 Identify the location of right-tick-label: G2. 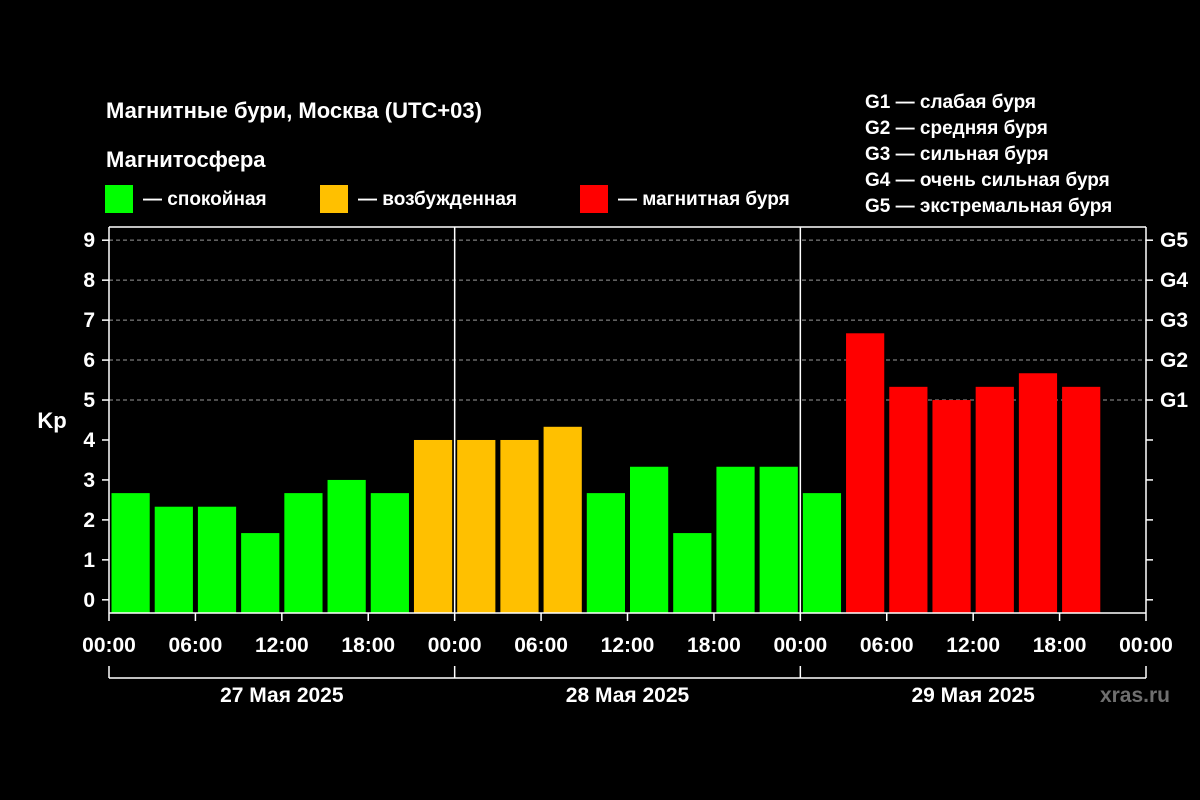
(1174, 360).